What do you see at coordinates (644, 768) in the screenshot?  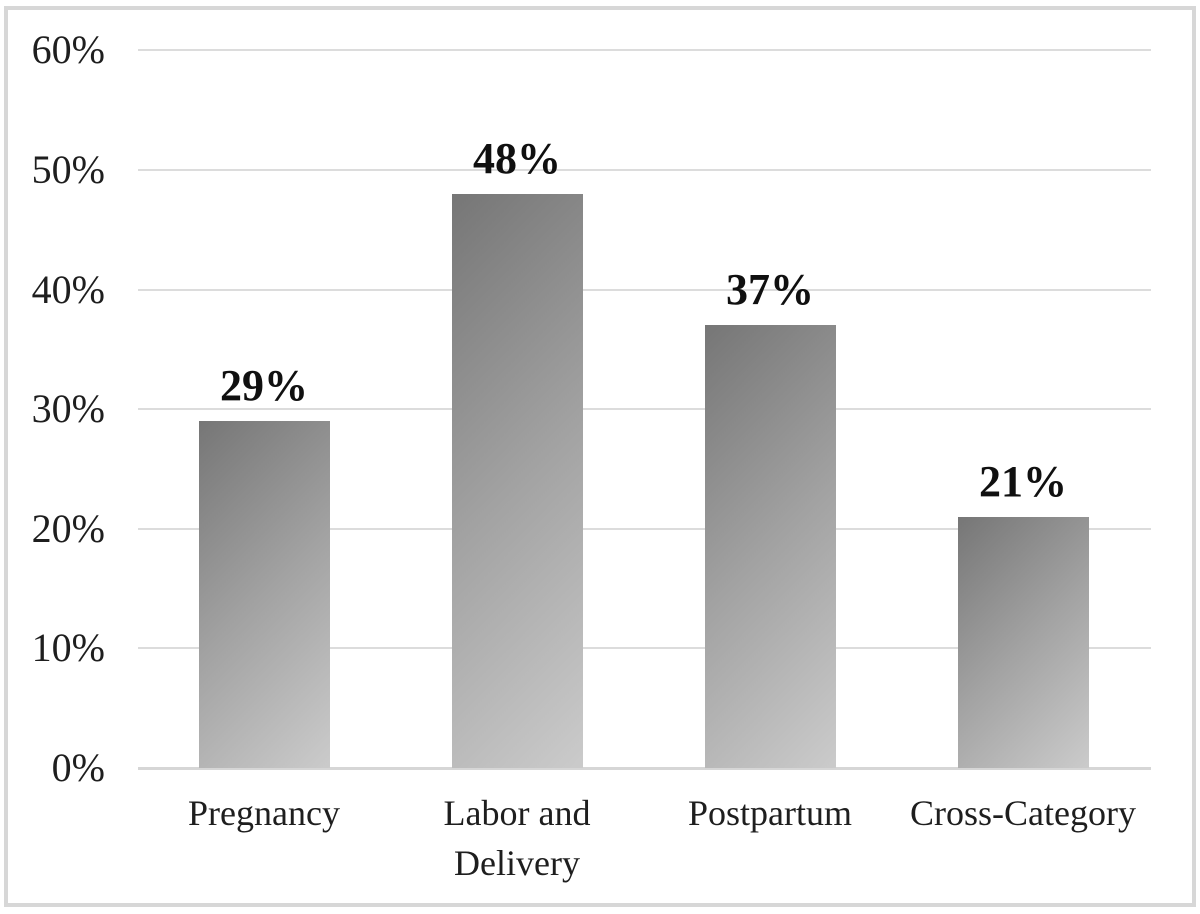 I see `x-axis-line` at bounding box center [644, 768].